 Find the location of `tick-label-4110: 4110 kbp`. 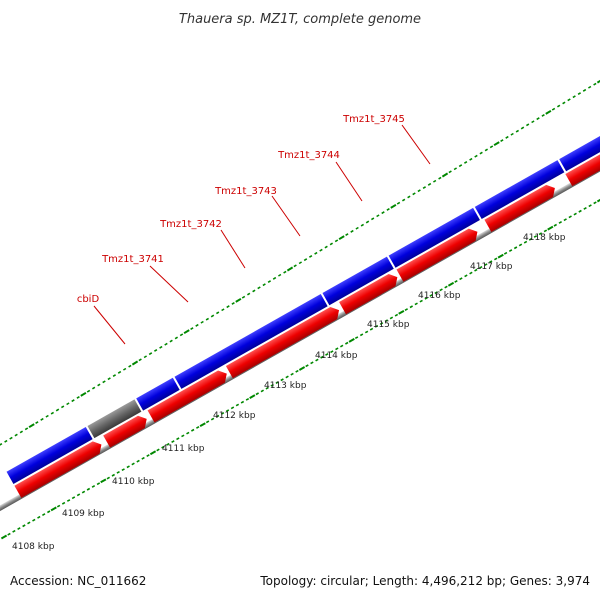

tick-label-4110: 4110 kbp is located at coordinates (133, 482).